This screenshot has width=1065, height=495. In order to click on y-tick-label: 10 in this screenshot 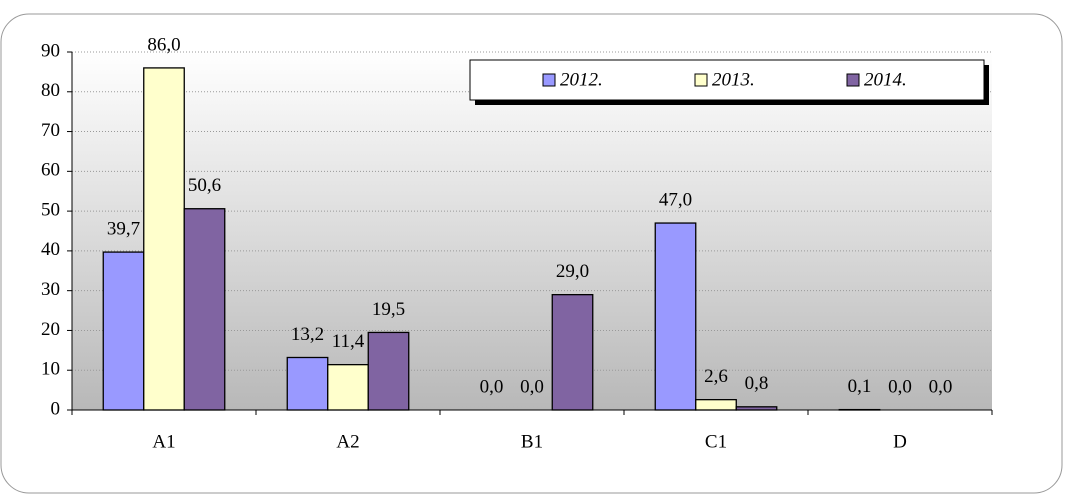, I will do `click(50, 369)`.